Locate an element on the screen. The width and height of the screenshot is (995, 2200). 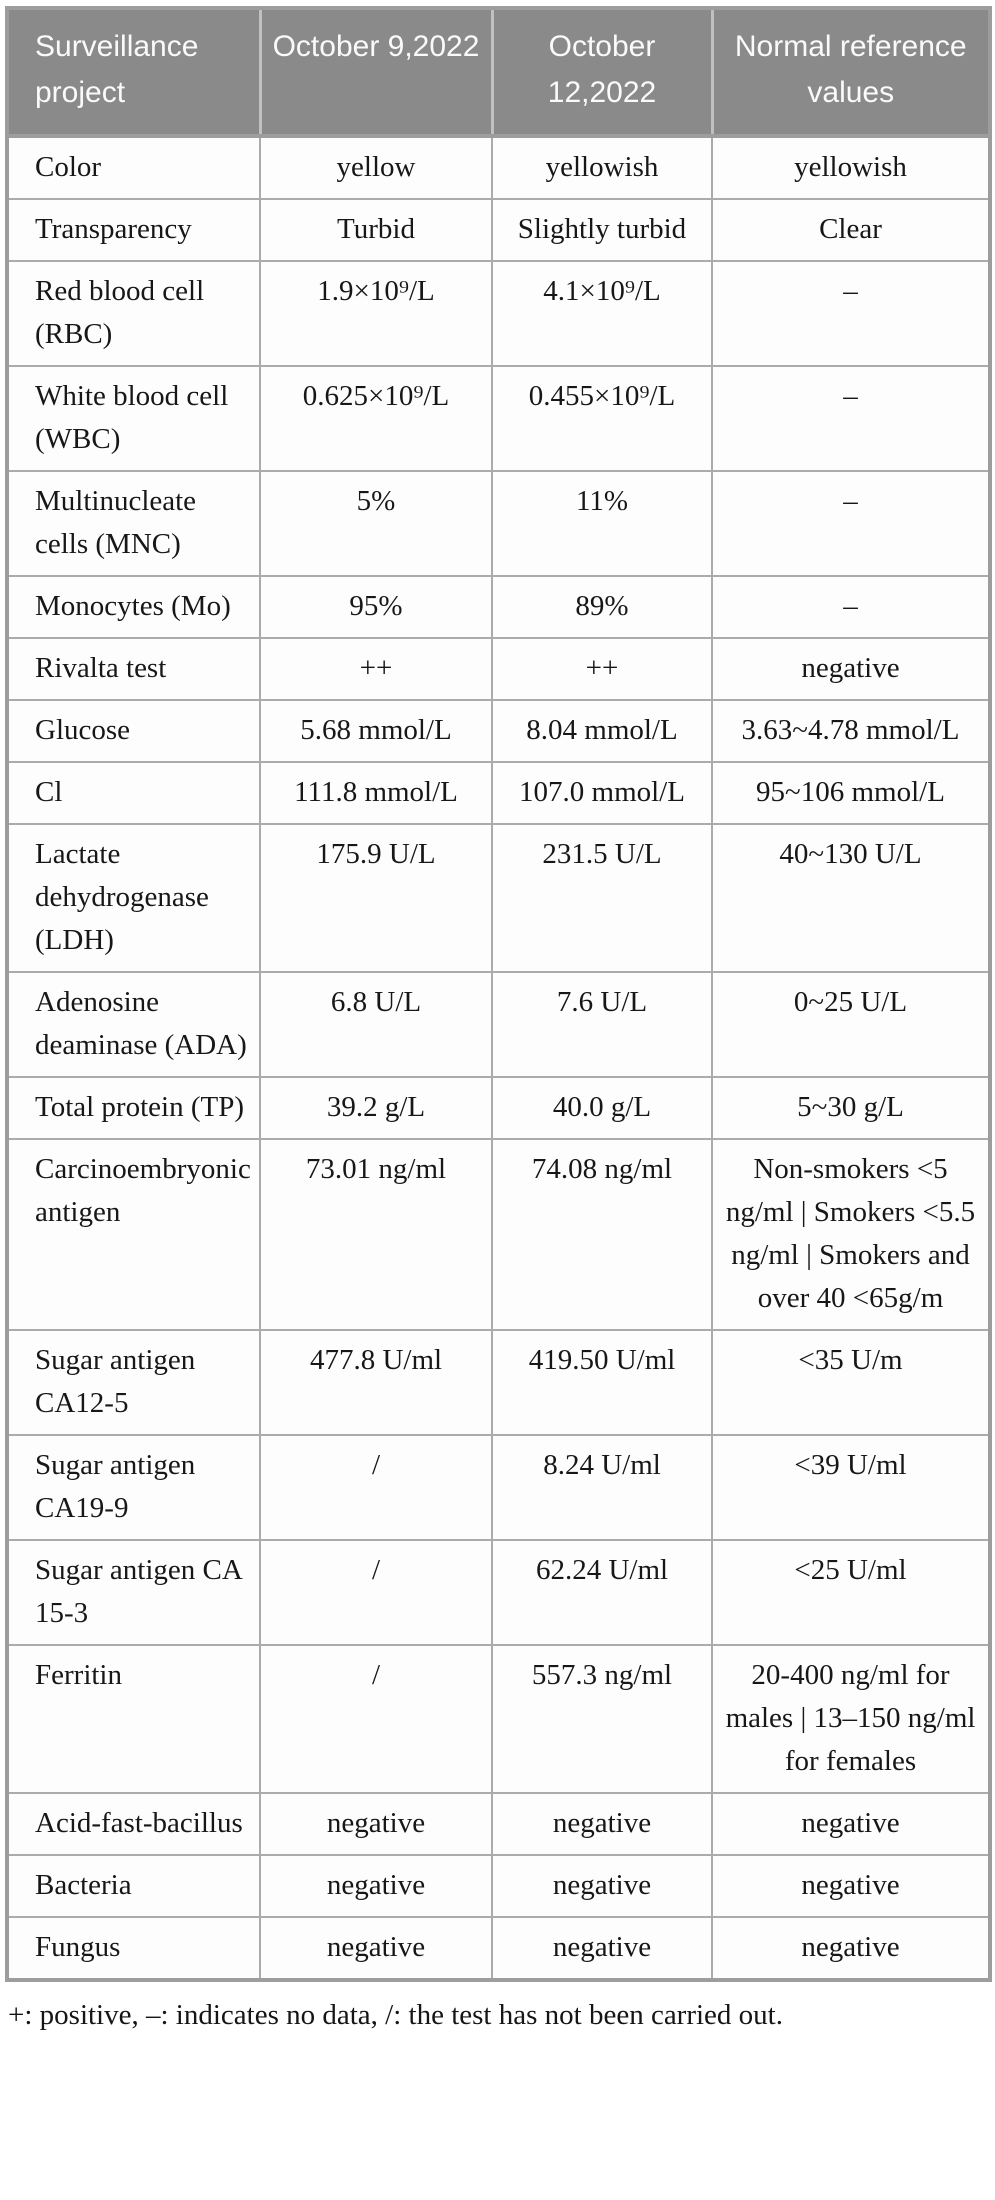
table-row-mnc: Multinucleate cells (MNC) 5% 11% – is located at coordinates (498, 523).